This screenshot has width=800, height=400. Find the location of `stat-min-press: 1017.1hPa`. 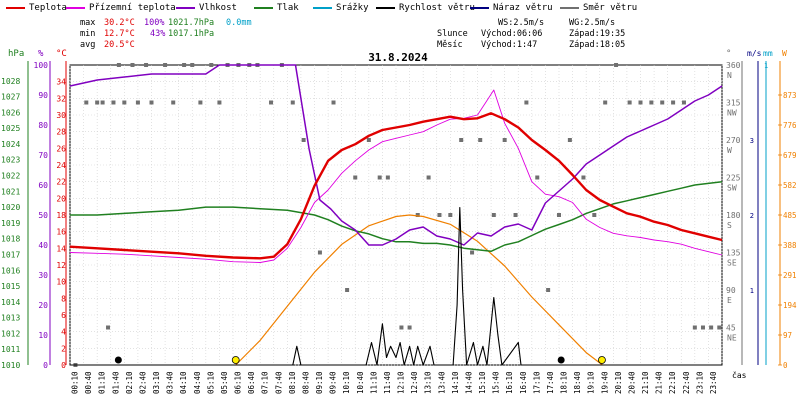

stat-min-press: 1017.1hPa is located at coordinates (191, 34).